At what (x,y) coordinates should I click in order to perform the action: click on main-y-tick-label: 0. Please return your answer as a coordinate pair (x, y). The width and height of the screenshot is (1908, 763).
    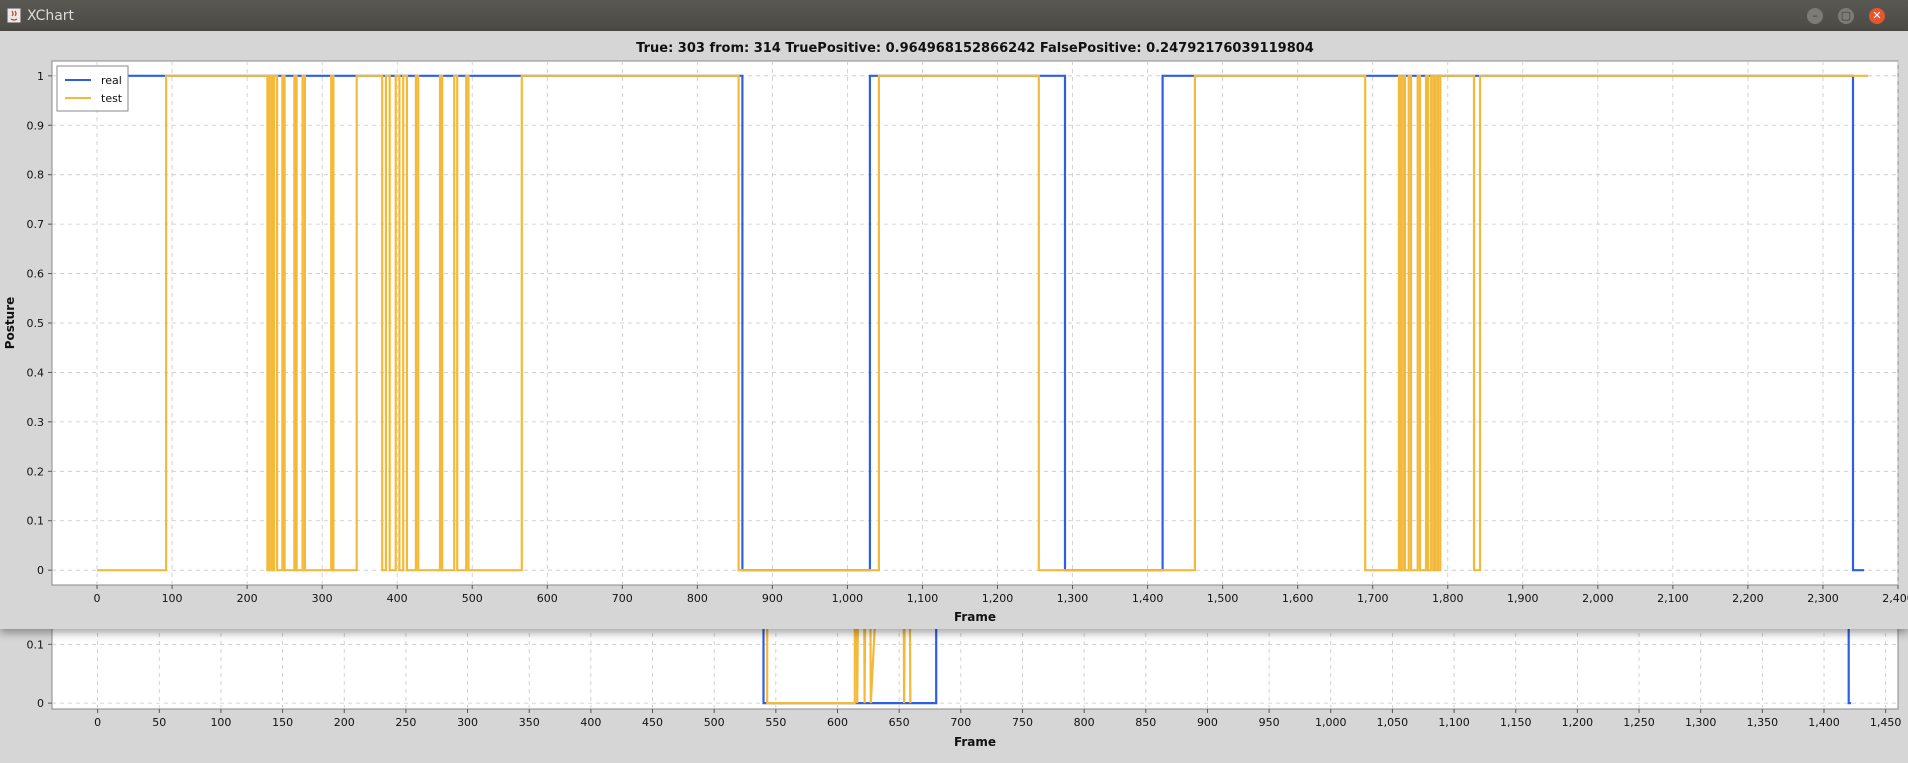
    Looking at the image, I should click on (40, 570).